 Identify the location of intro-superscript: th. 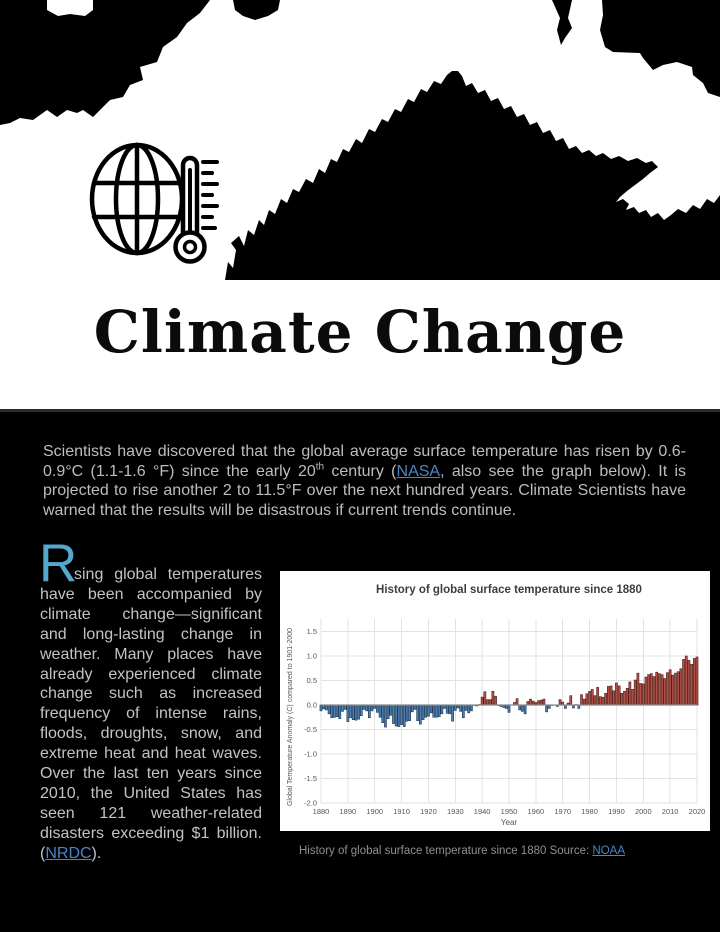
(320, 467).